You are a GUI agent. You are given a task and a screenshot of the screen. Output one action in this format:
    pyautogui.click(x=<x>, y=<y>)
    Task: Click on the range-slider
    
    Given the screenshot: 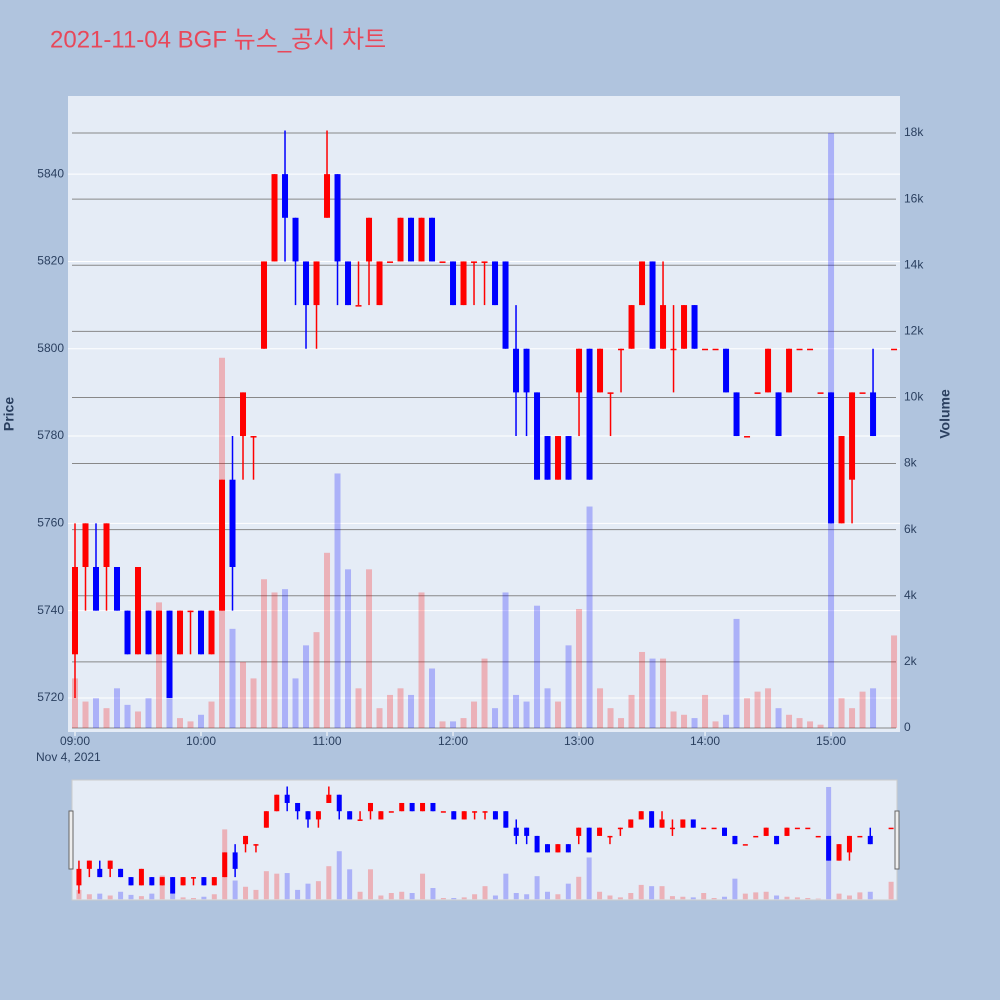 What is the action you would take?
    pyautogui.click(x=484, y=840)
    